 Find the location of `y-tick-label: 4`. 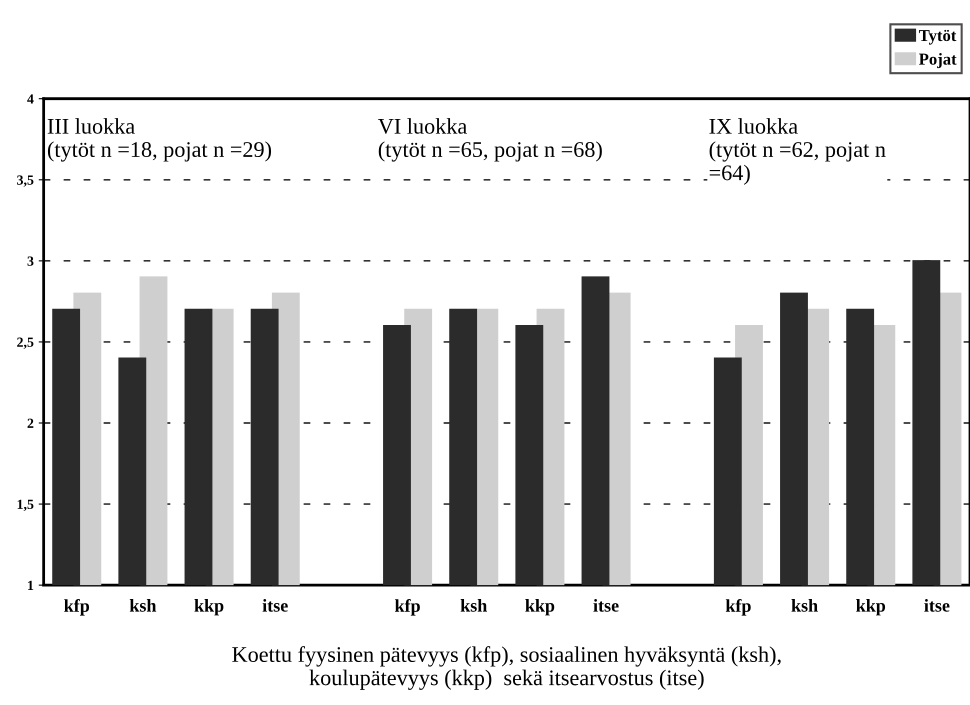

y-tick-label: 4 is located at coordinates (30, 99).